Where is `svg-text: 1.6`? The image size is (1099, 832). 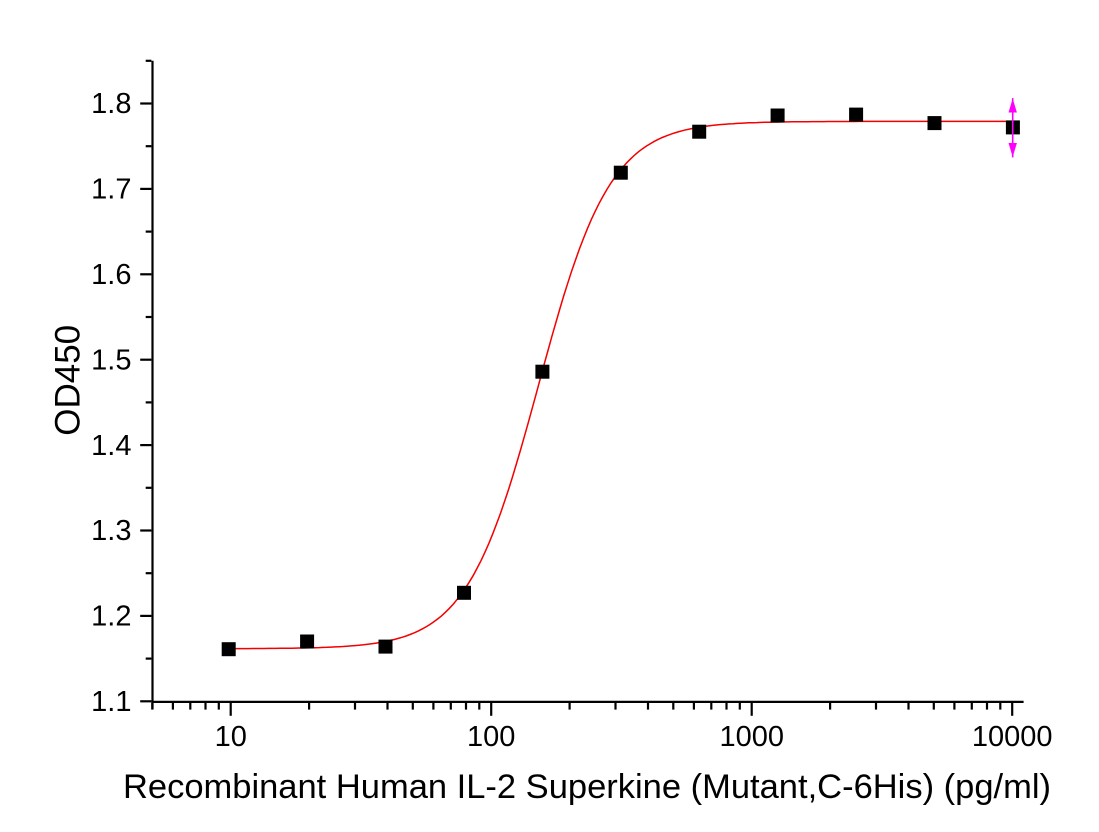 svg-text: 1.6 is located at coordinates (111, 275).